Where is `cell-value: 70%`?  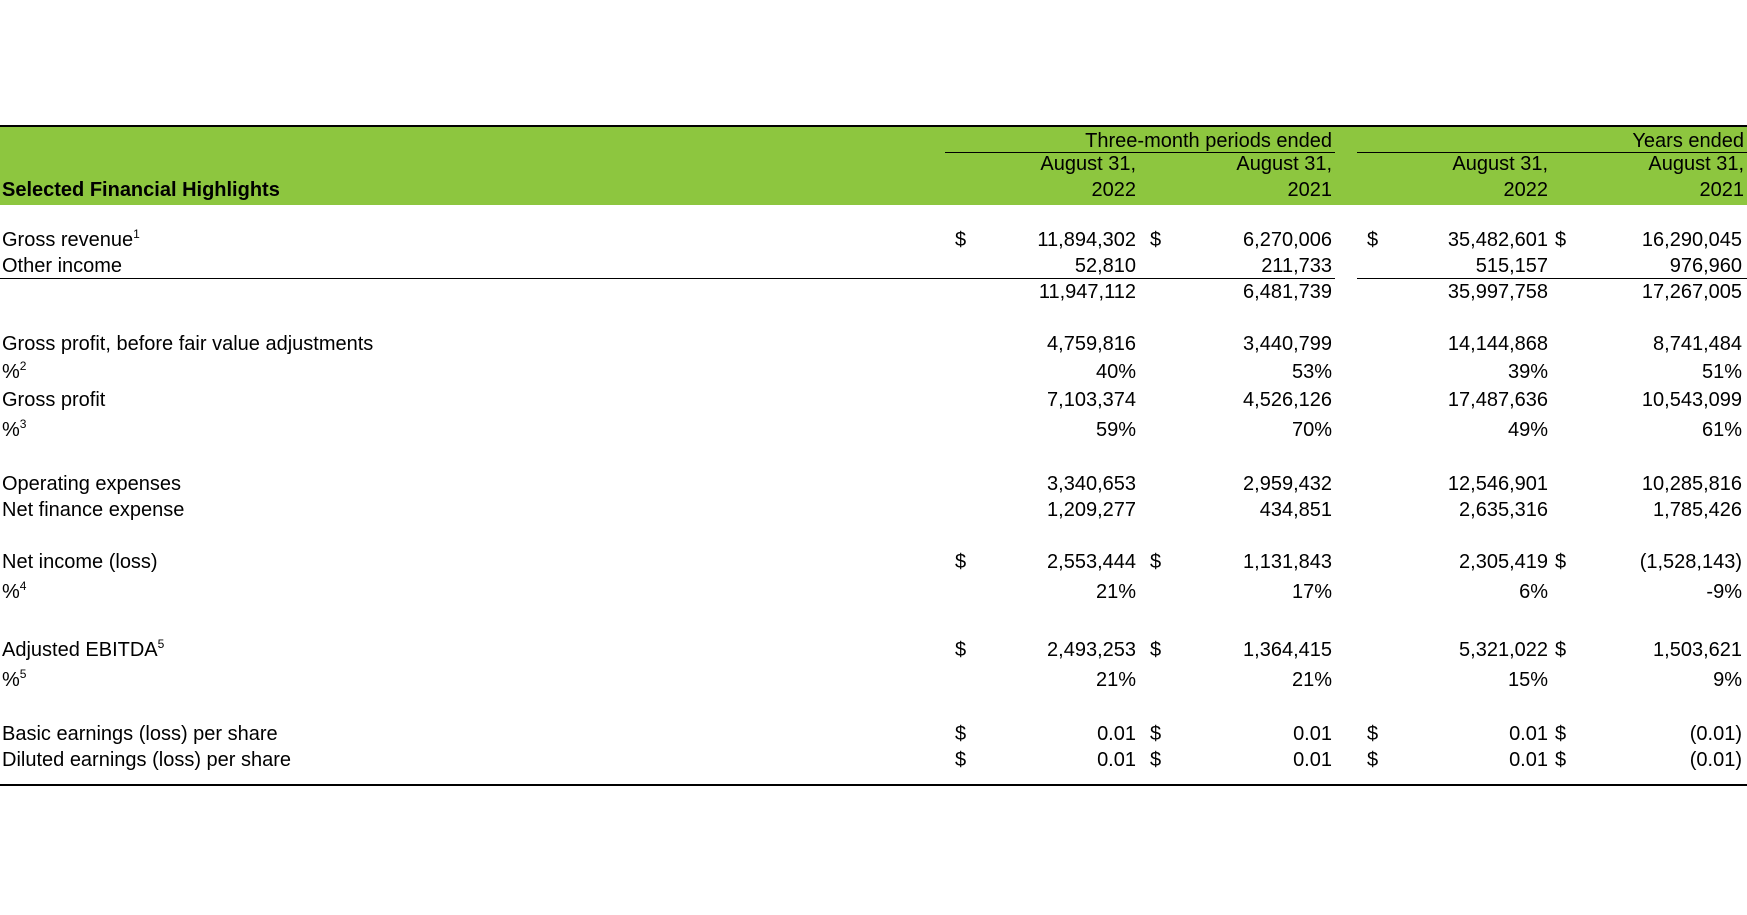
cell-value: 70% is located at coordinates (1311, 430).